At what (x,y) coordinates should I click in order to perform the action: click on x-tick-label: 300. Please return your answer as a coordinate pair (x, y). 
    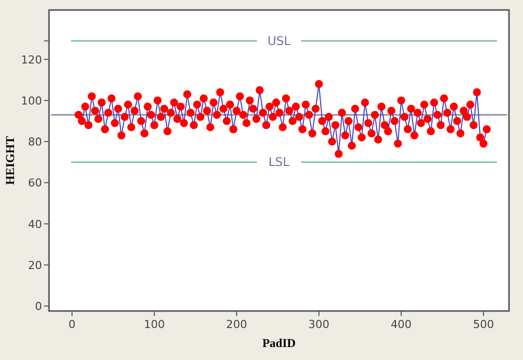
    Looking at the image, I should click on (319, 324).